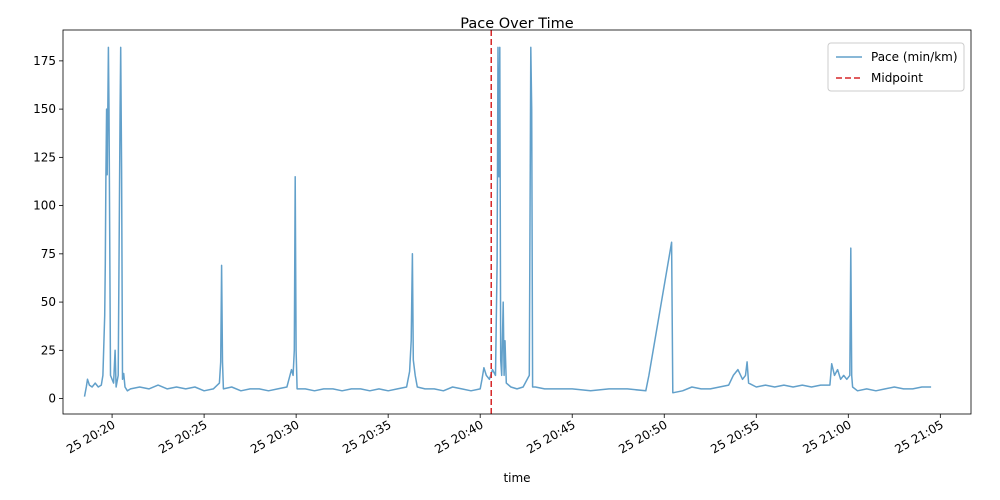  I want to click on y-axis-ticks: 0 25 50 75 100 125 150 175, so click(48, 230).